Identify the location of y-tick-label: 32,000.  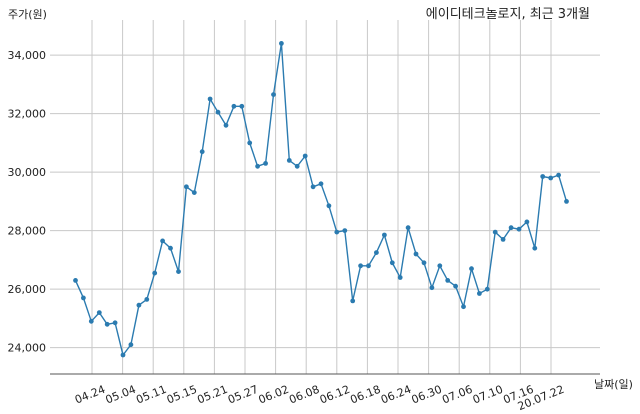
(27, 114).